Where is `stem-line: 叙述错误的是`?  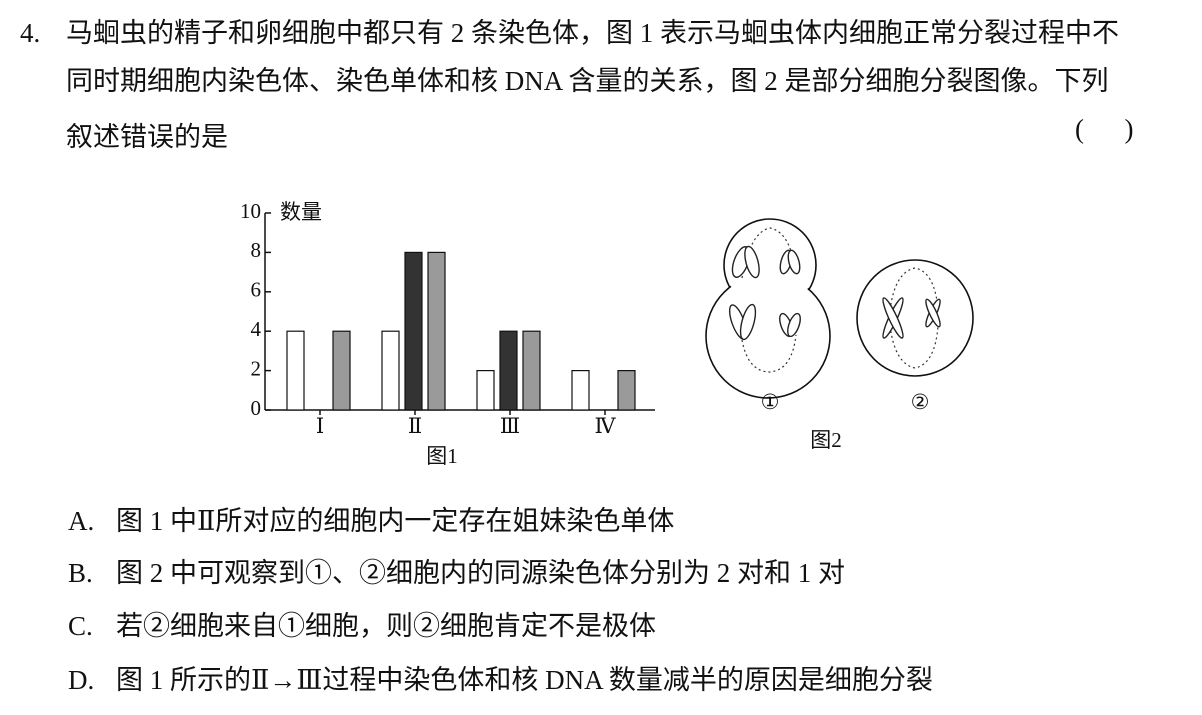 stem-line: 叙述错误的是 is located at coordinates (147, 137).